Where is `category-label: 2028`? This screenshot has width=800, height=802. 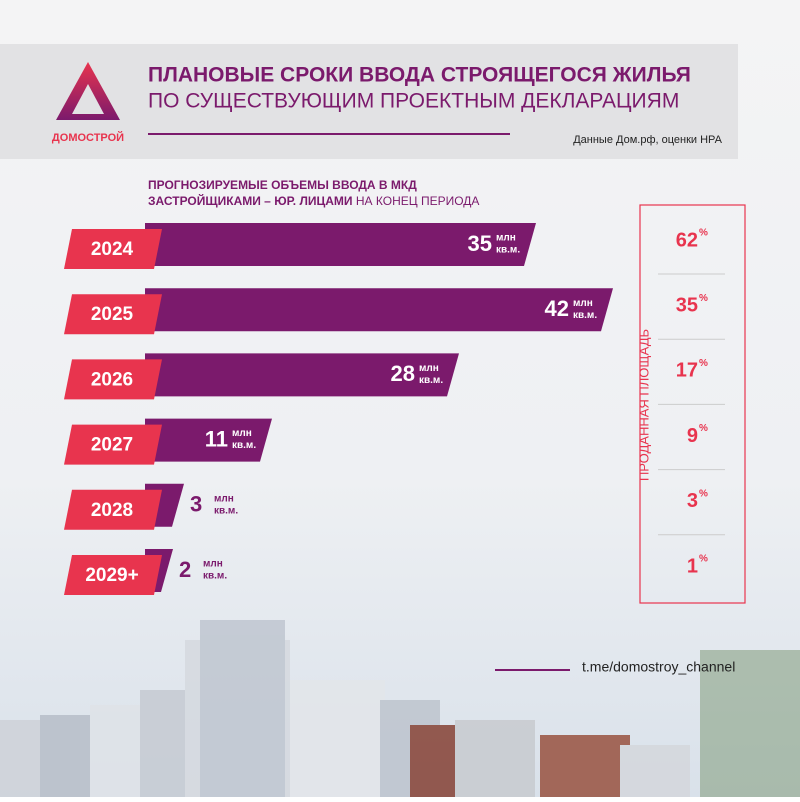
category-label: 2028 is located at coordinates (112, 510).